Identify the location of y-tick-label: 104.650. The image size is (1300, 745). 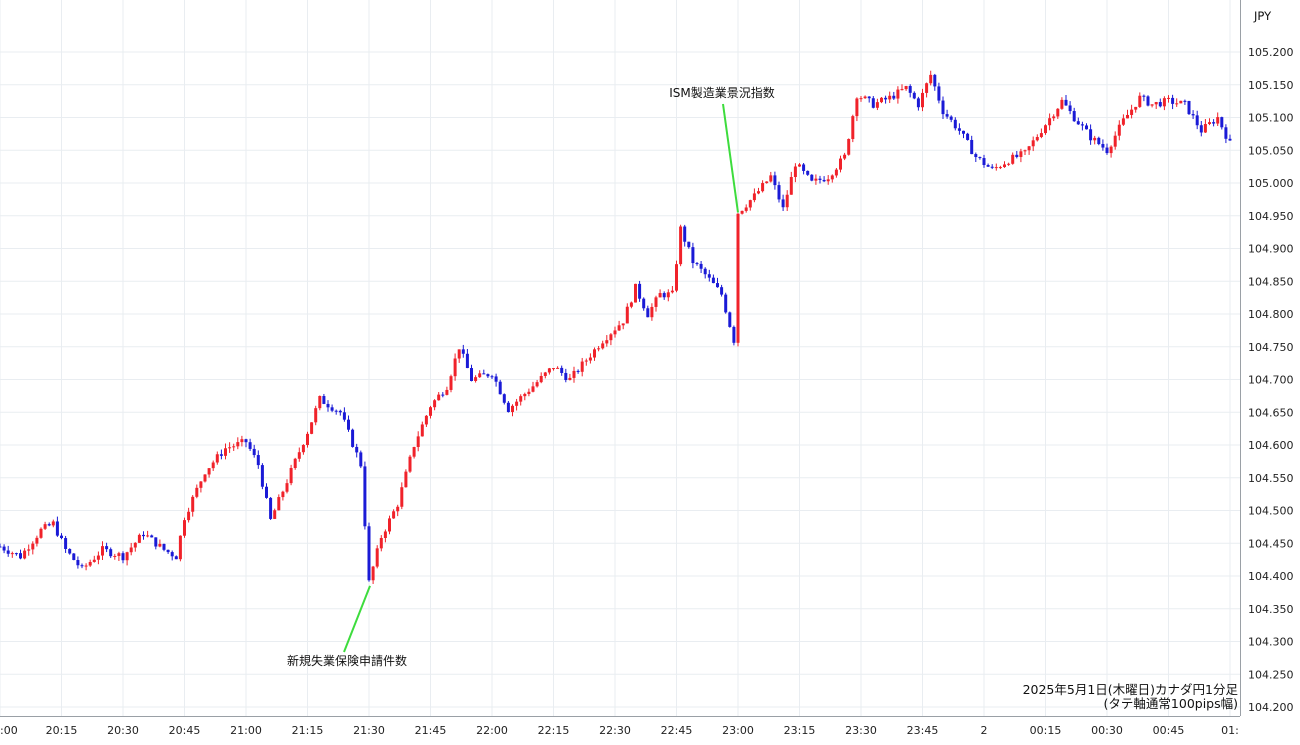
(1271, 412).